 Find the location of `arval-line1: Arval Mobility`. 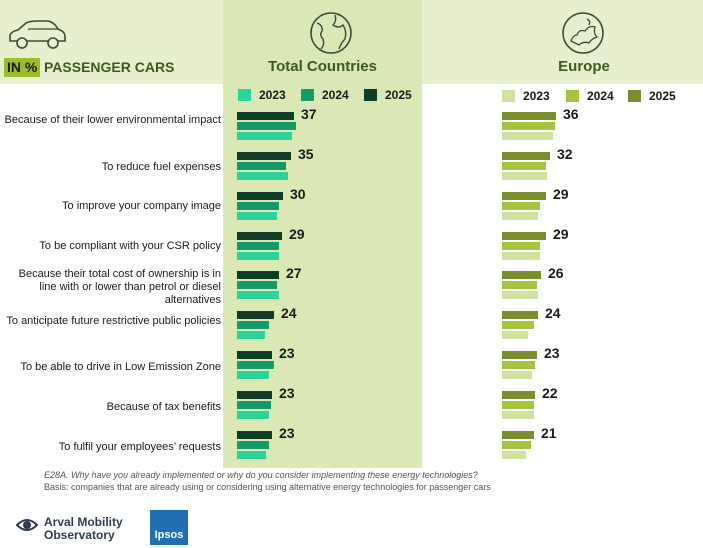

arval-line1: Arval Mobility is located at coordinates (83, 522).